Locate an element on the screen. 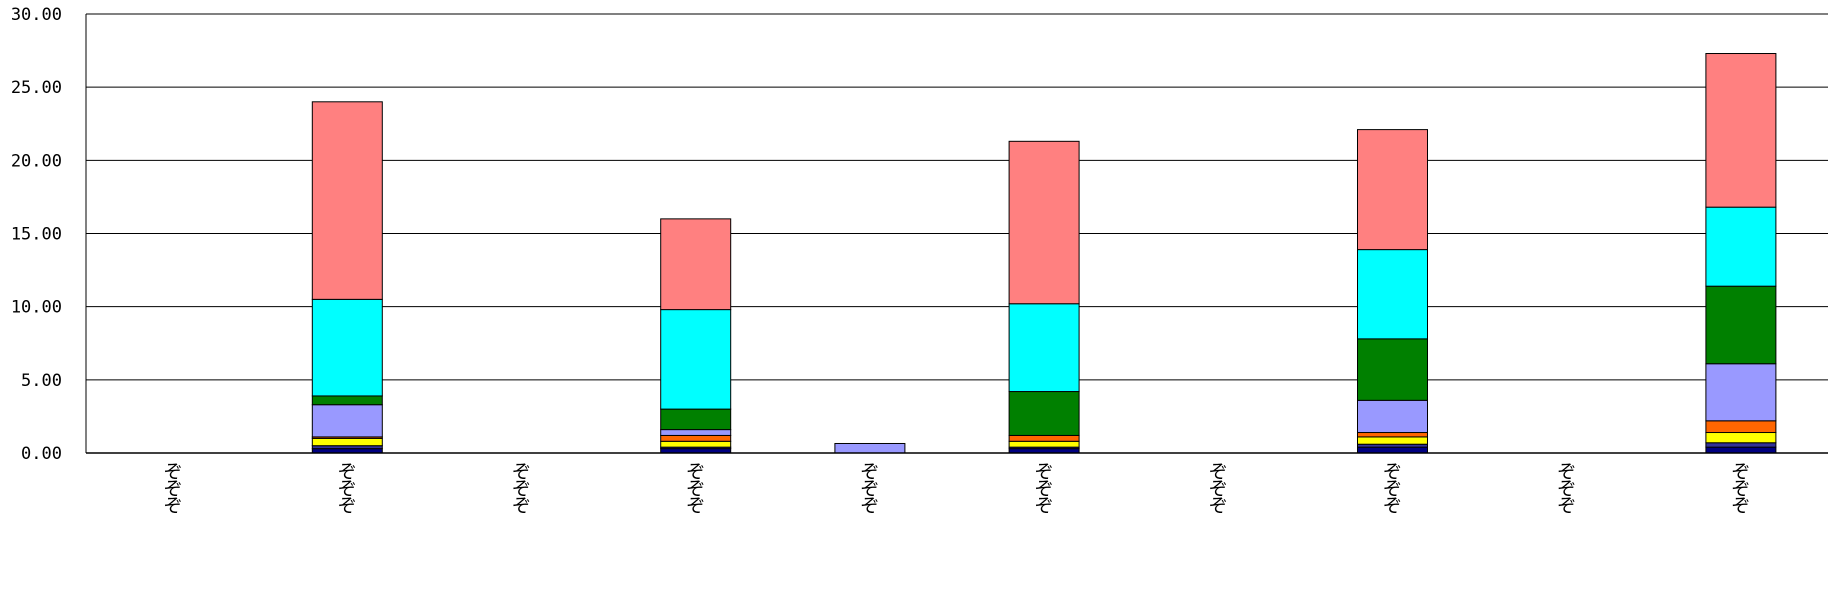 This screenshot has width=1848, height=605. y-tick-label: 15.00 is located at coordinates (36, 235).